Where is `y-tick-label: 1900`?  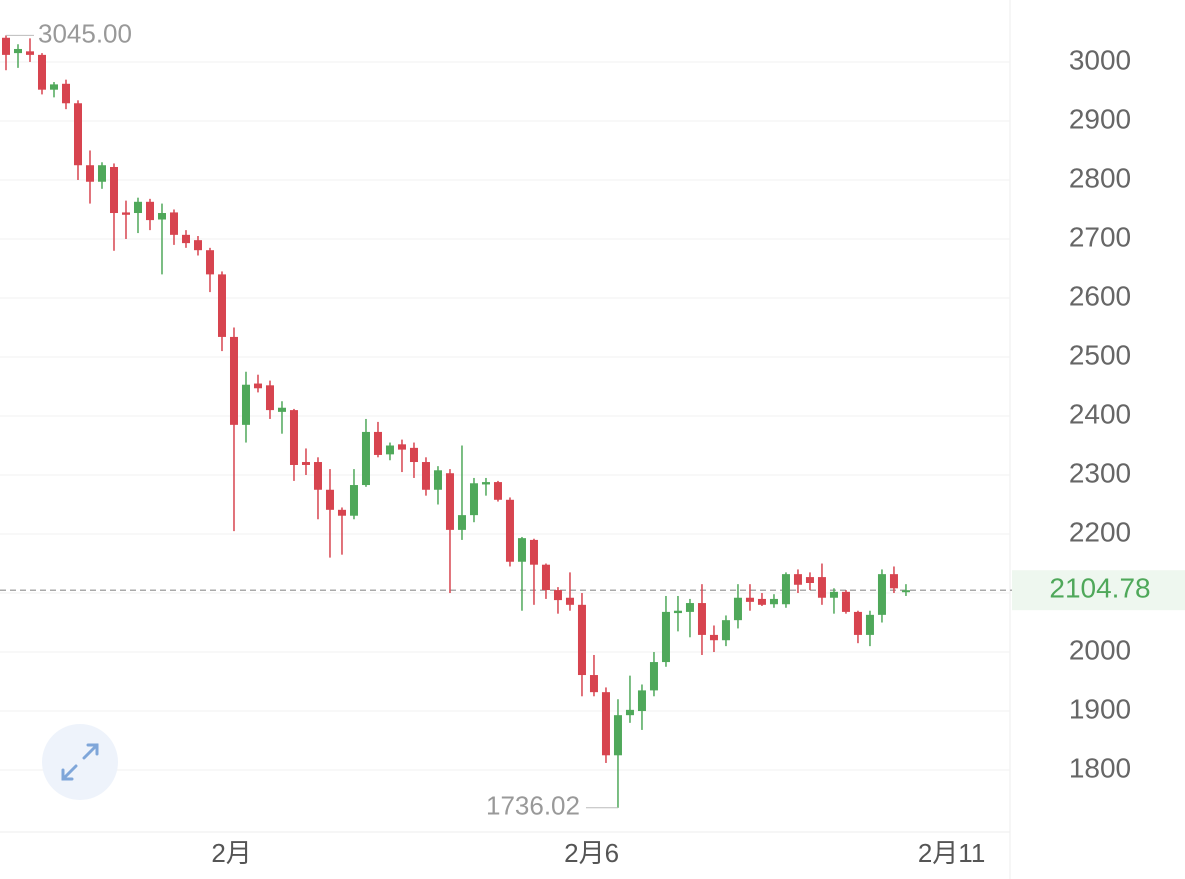
y-tick-label: 1900 is located at coordinates (1100, 708).